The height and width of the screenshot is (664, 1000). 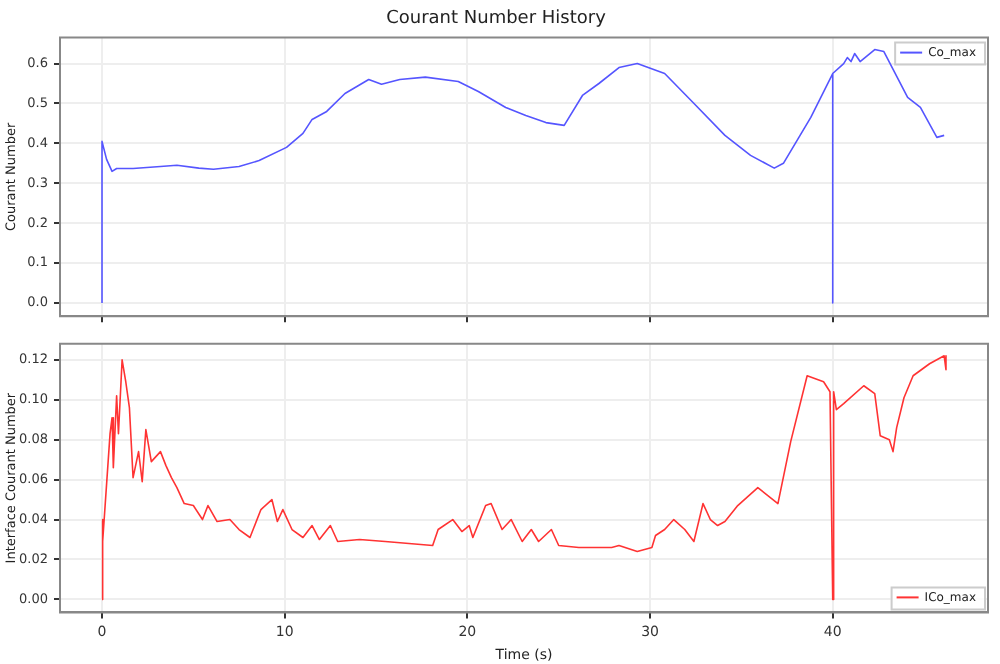 What do you see at coordinates (497, 19) in the screenshot?
I see `chart-title: Courant Number History` at bounding box center [497, 19].